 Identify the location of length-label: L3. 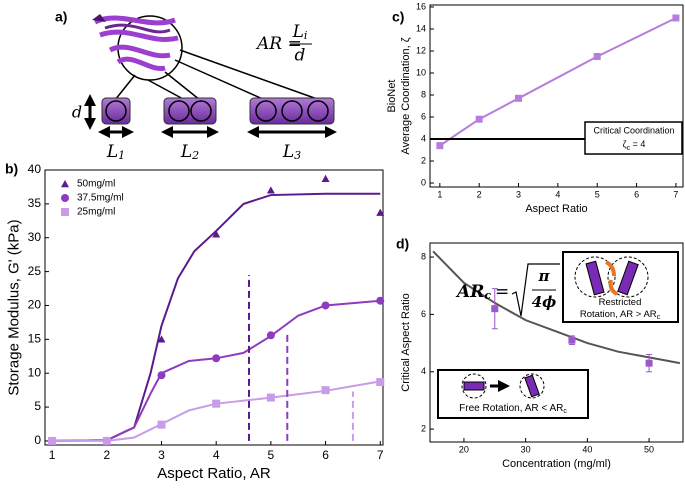
(291, 152).